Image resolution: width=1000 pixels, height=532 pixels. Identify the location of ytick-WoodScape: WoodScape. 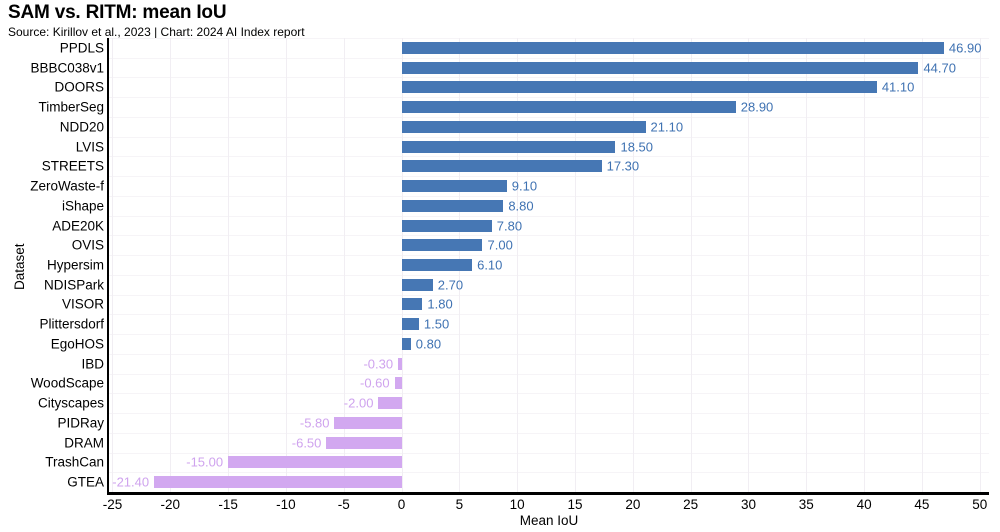
(67, 383).